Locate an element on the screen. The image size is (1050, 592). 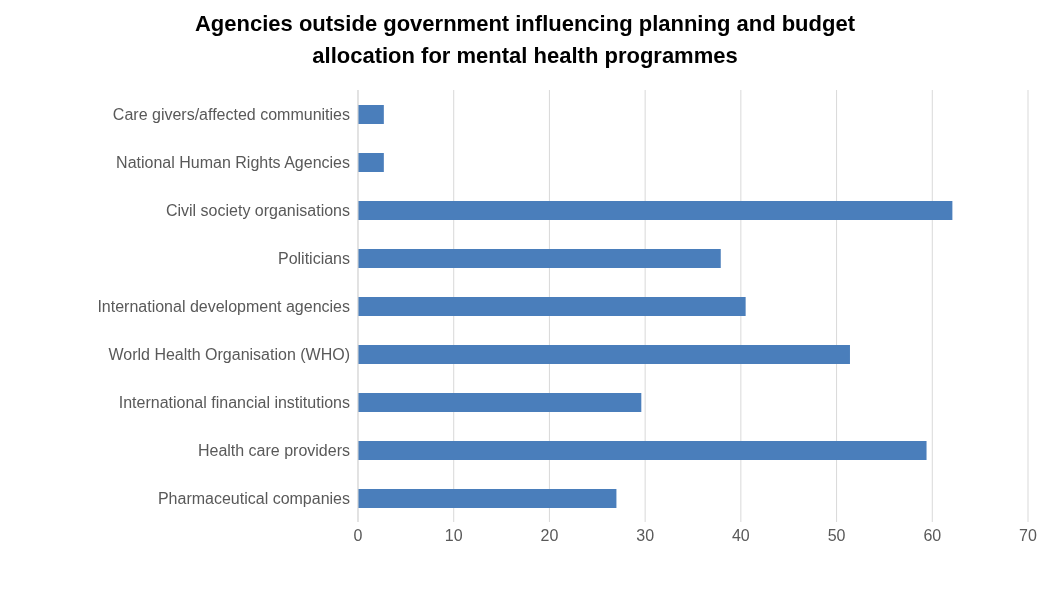
y-tick-label: National Human Rights Agencies is located at coordinates (233, 162).